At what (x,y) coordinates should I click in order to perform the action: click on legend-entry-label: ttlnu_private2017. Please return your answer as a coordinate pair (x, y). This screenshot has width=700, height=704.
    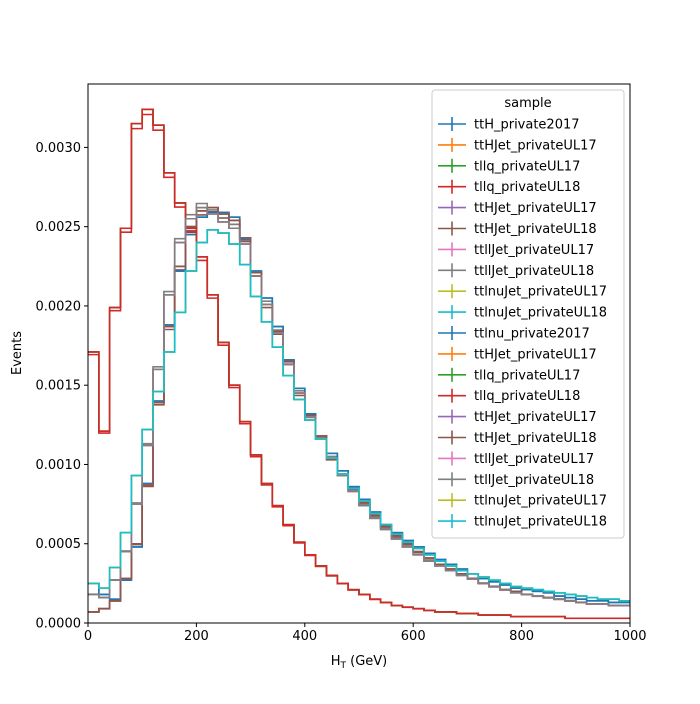
    Looking at the image, I should click on (532, 334).